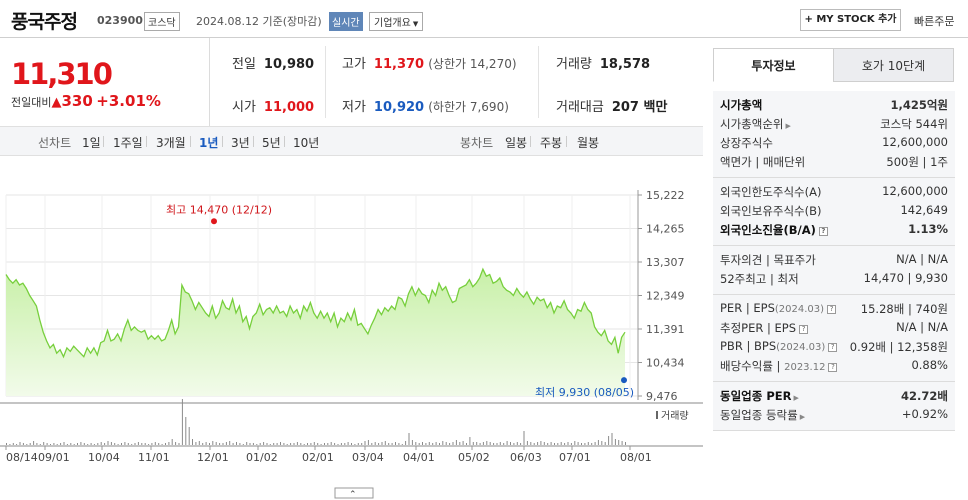 Image resolution: width=968 pixels, height=500 pixels. What do you see at coordinates (244, 64) in the screenshot?
I see `prev-close-label: 전일` at bounding box center [244, 64].